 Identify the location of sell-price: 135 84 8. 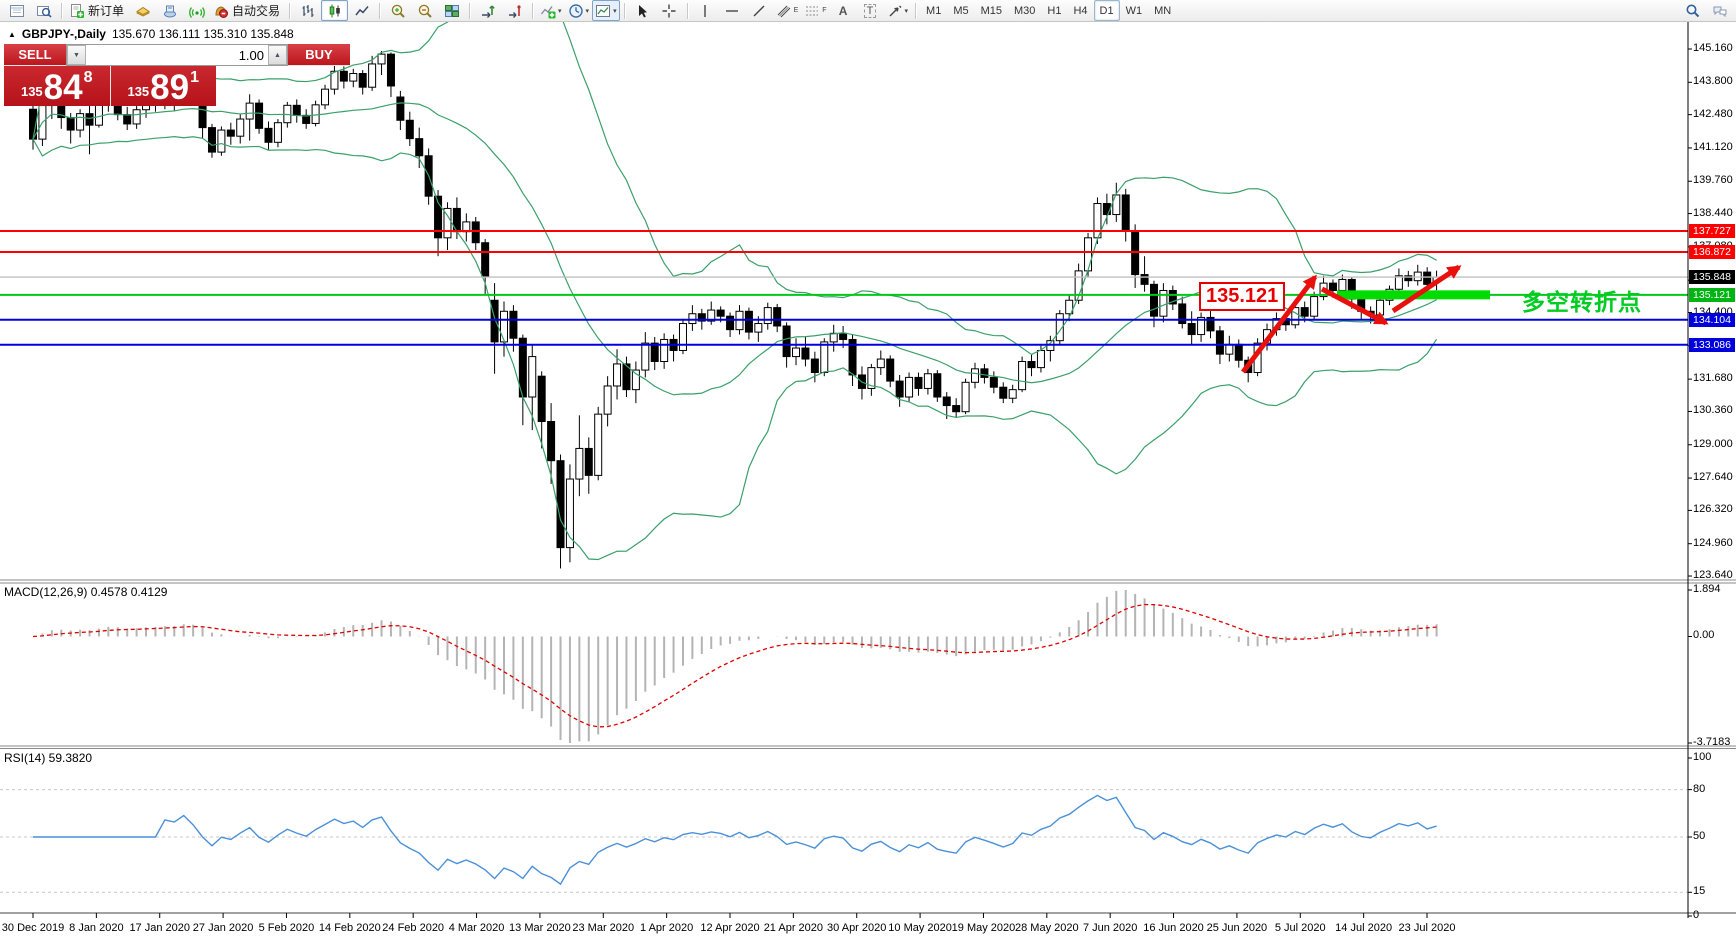
(57, 86).